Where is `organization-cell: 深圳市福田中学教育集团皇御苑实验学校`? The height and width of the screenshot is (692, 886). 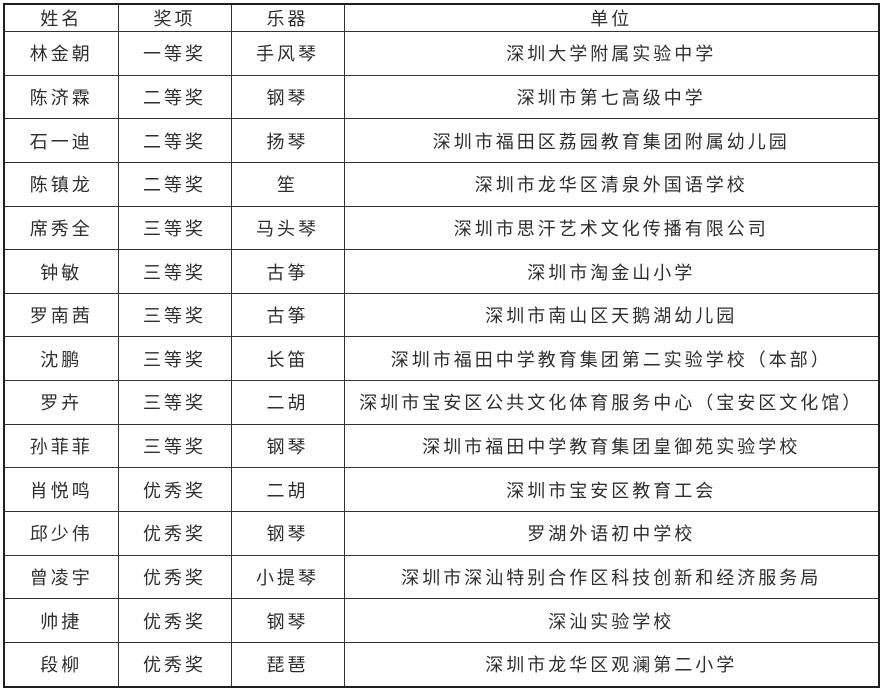 organization-cell: 深圳市福田中学教育集团皇御苑实验学校 is located at coordinates (611, 446).